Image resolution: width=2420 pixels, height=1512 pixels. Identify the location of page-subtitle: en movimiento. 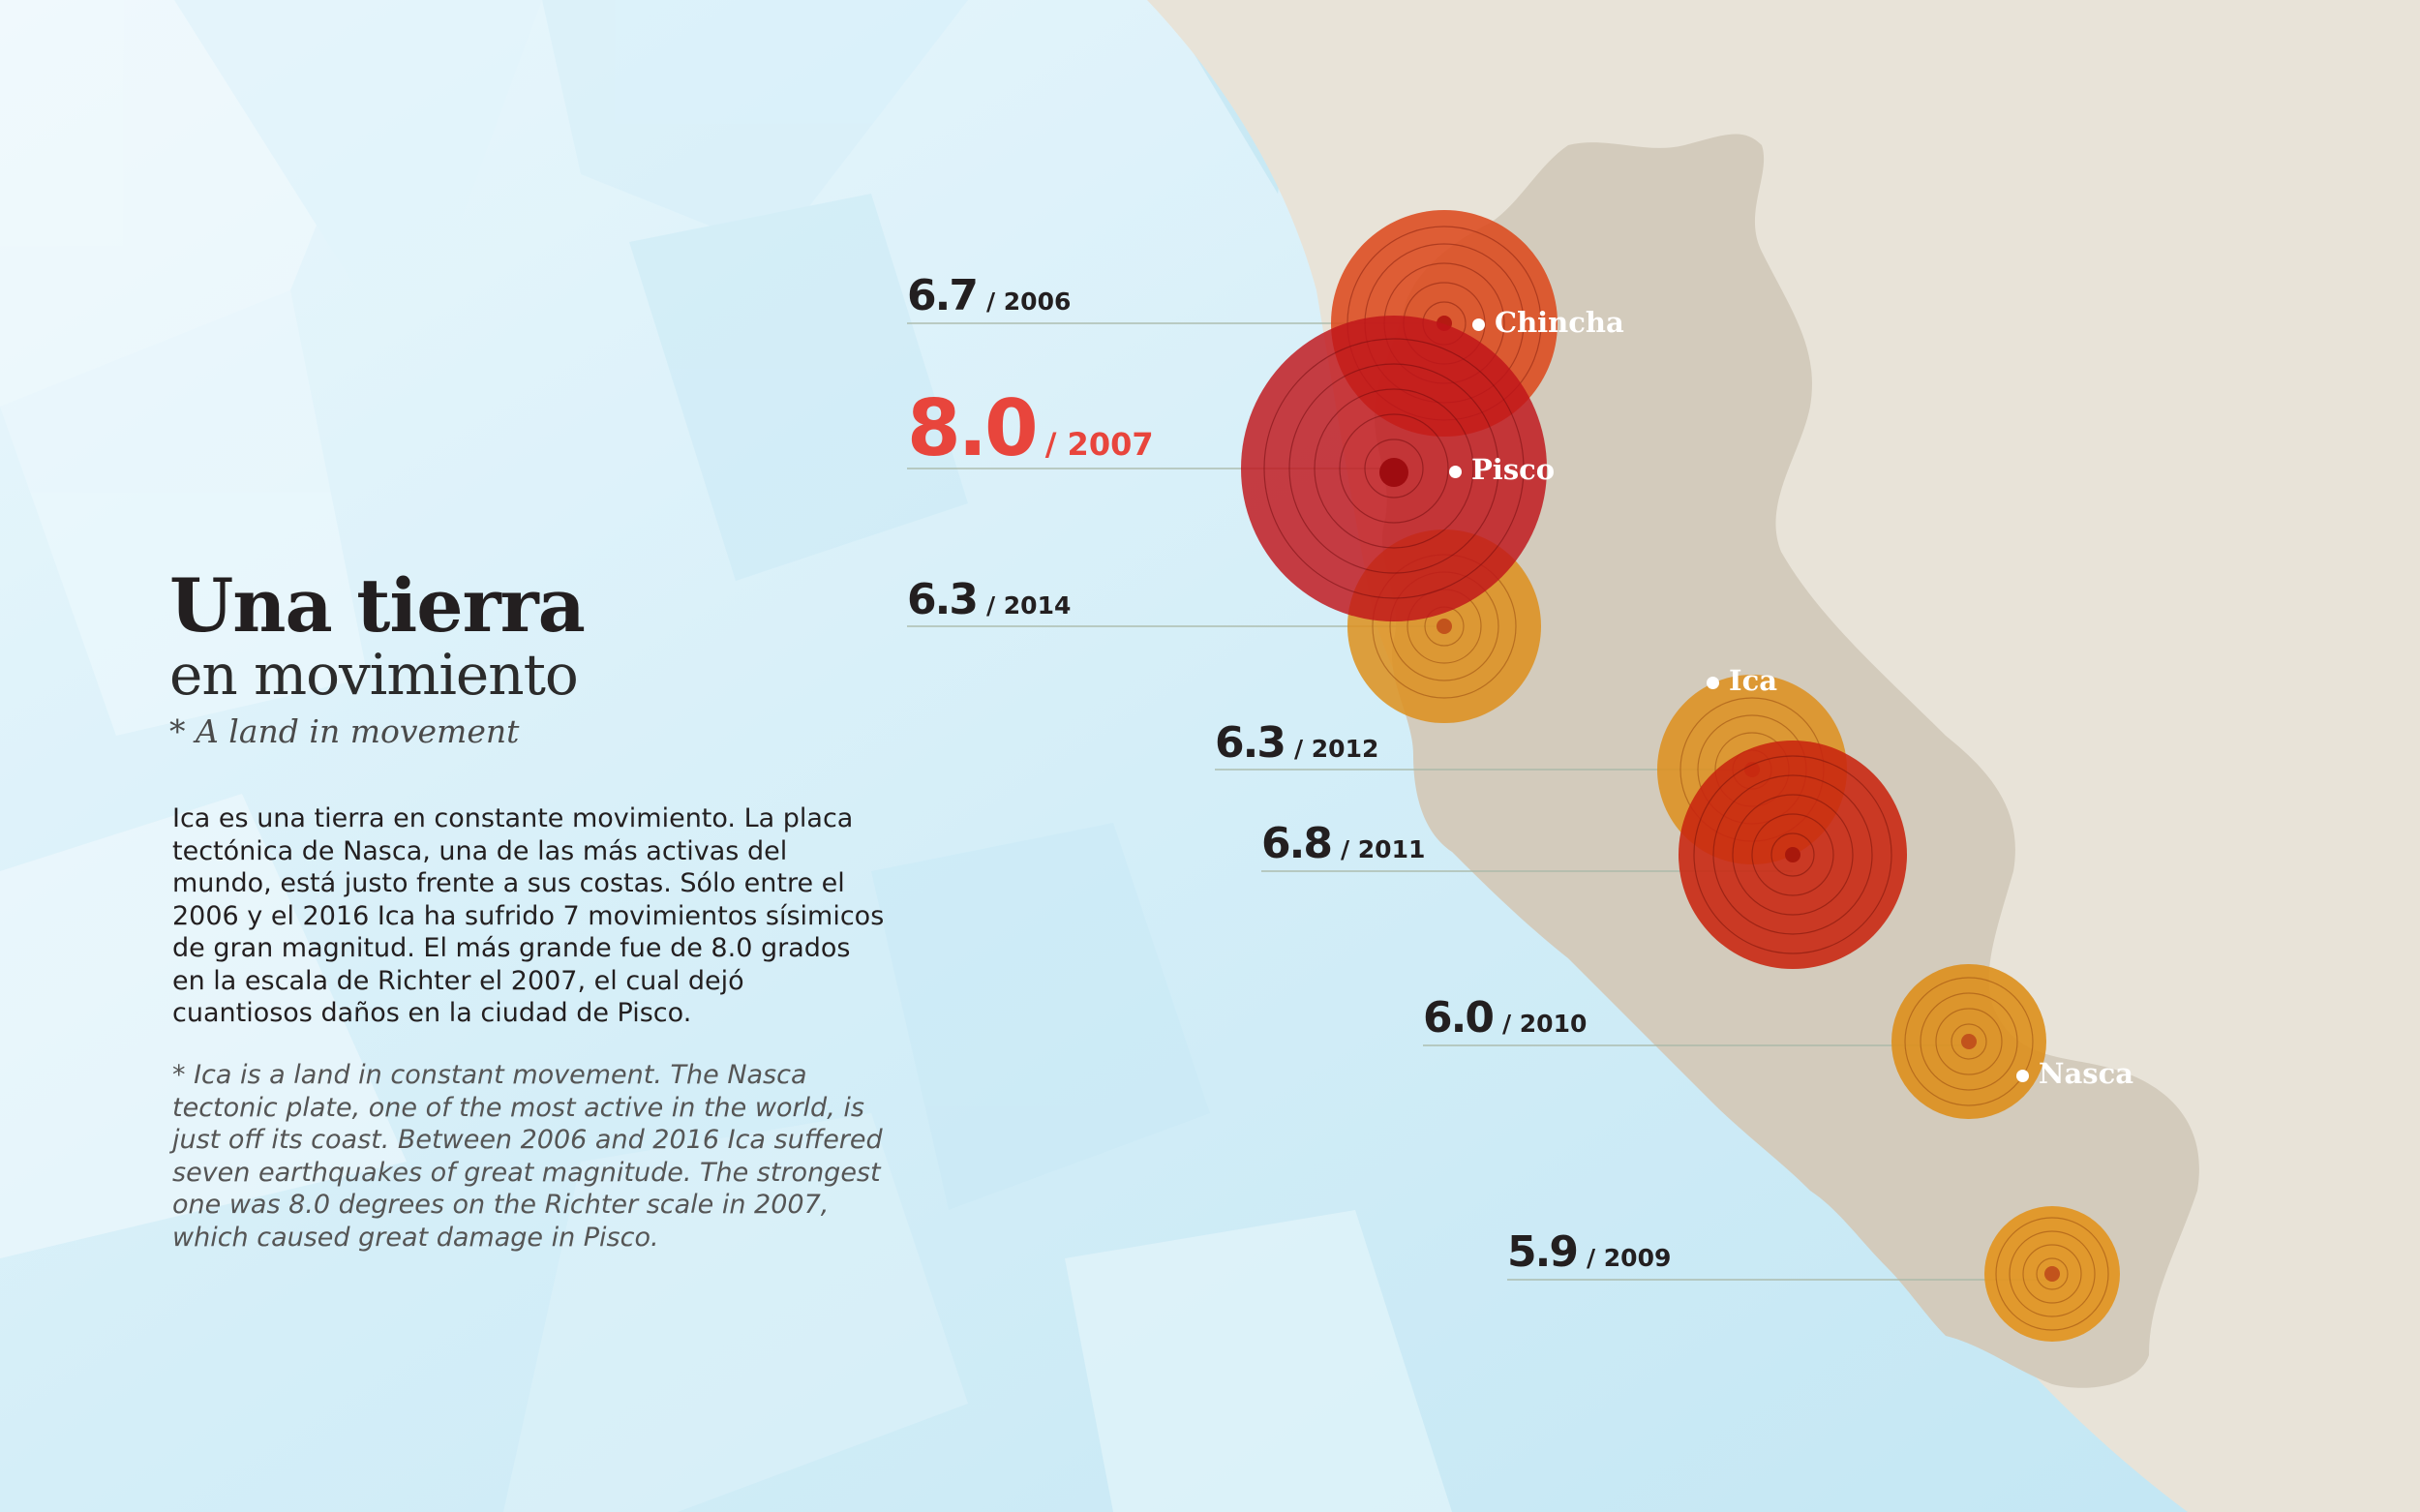
(374, 675).